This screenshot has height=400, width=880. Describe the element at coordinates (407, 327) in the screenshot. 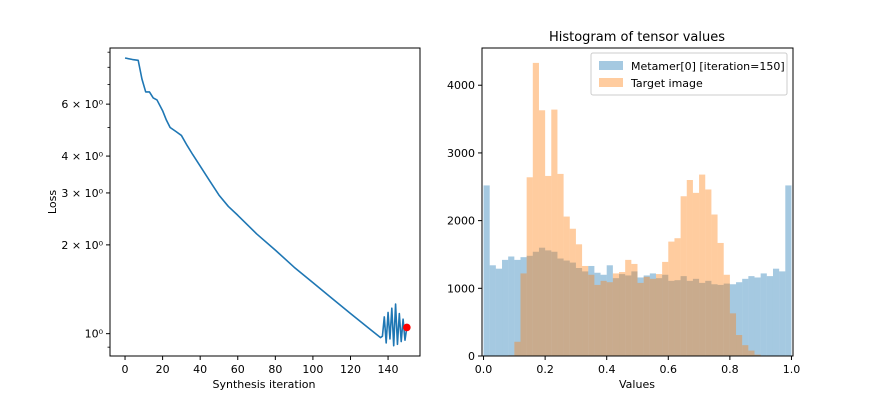

I see `current-iteration-marker` at that location.